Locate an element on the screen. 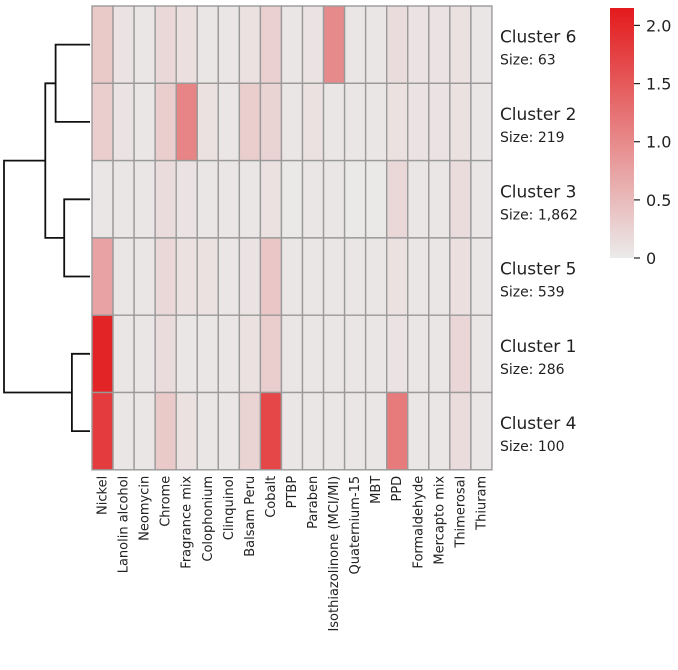  dendrogram is located at coordinates (46, 237).